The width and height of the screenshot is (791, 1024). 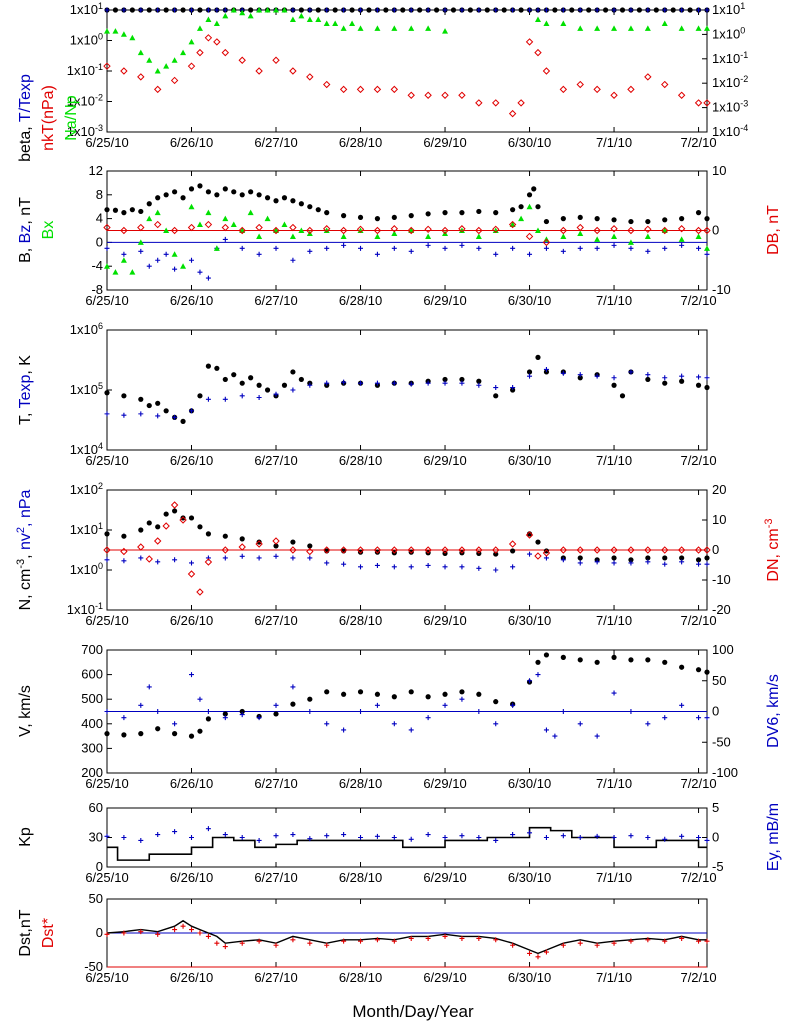 What do you see at coordinates (773, 711) in the screenshot?
I see `y-axis-label-right: DV6, km/s` at bounding box center [773, 711].